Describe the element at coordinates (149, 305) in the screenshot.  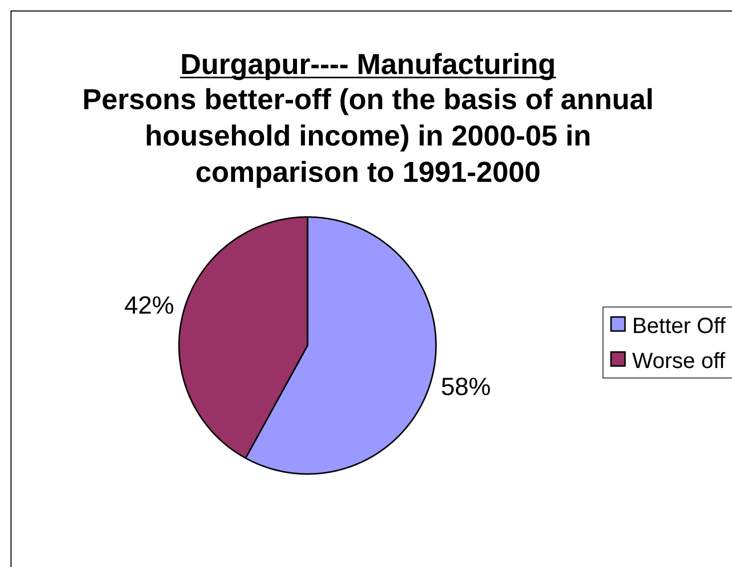
I see `data-label: 42%` at that location.